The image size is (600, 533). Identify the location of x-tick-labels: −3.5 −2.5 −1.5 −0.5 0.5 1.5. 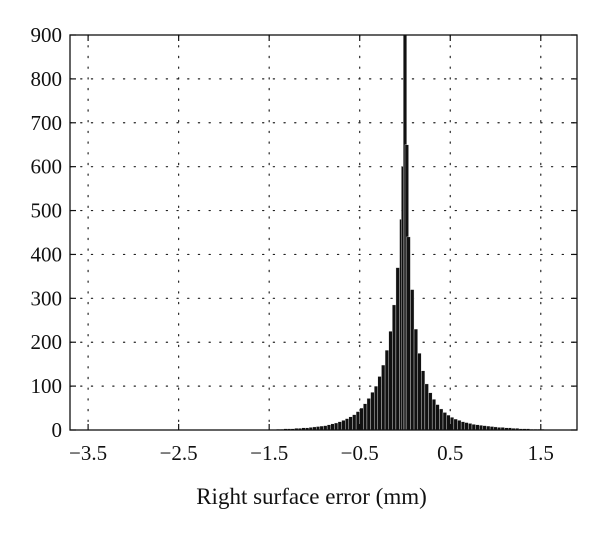
(311, 453).